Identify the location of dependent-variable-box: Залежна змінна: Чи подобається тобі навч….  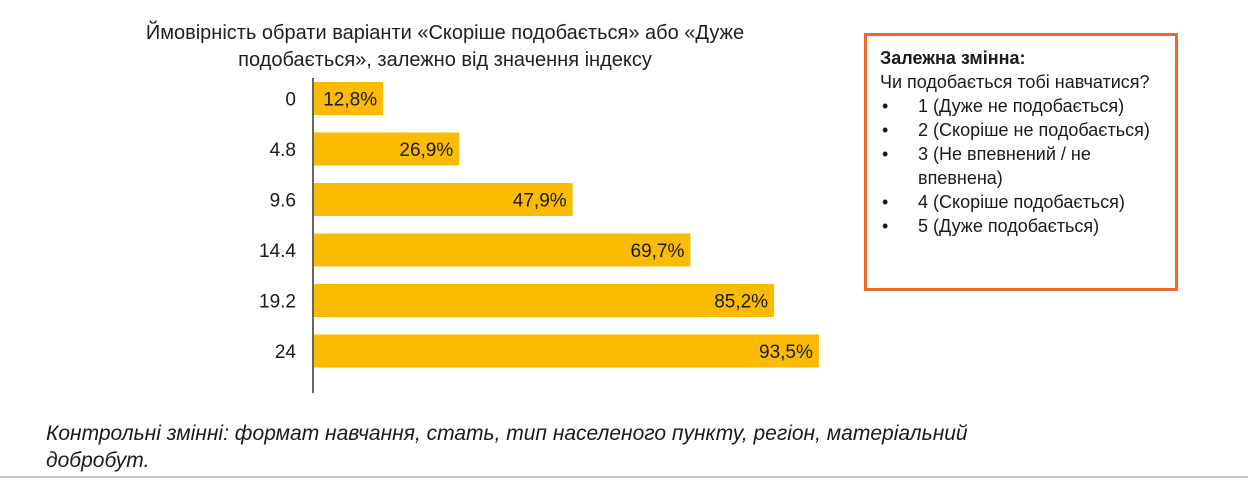
(1021, 162).